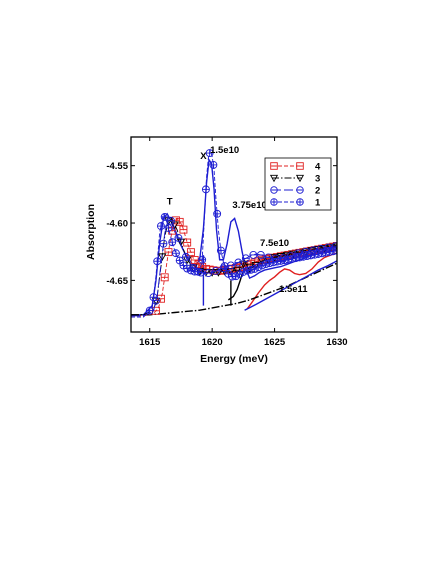 The height and width of the screenshot is (564, 436). Describe the element at coordinates (117, 281) in the screenshot. I see `y-tick-label: -4.65` at that location.